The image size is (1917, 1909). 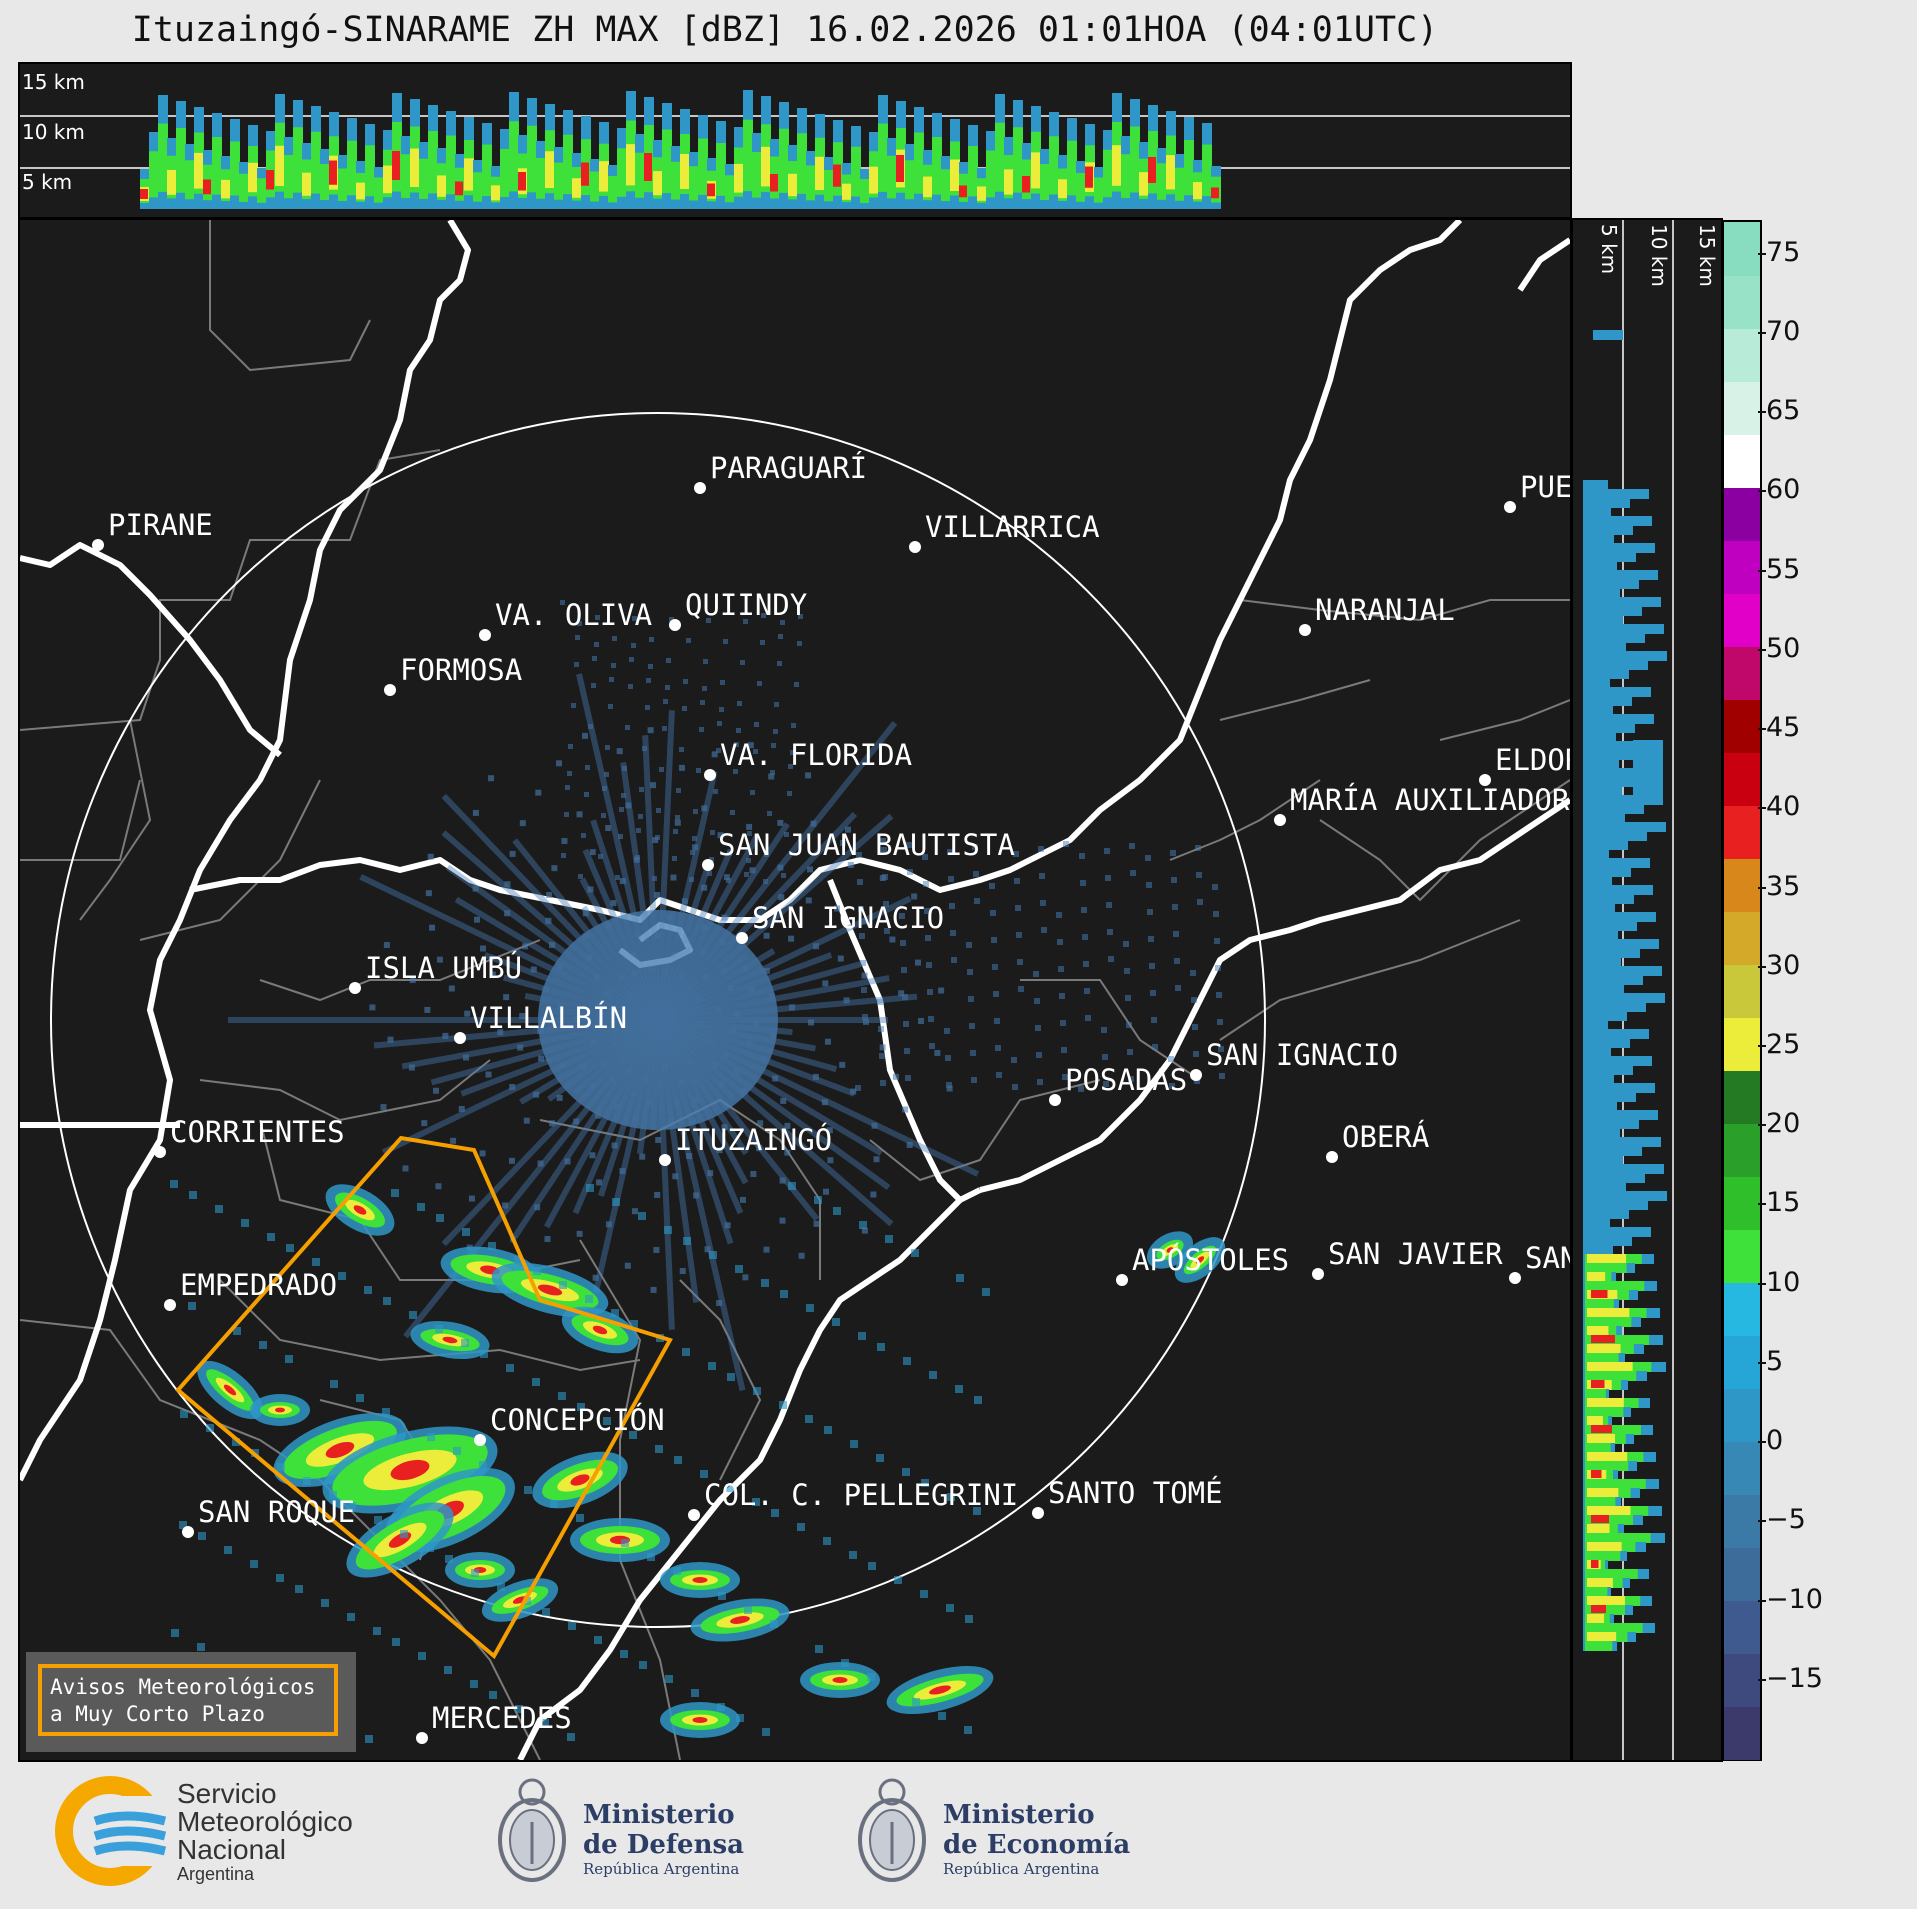 What do you see at coordinates (1783, 411) in the screenshot?
I see `colorbar-tick-label: 65` at bounding box center [1783, 411].